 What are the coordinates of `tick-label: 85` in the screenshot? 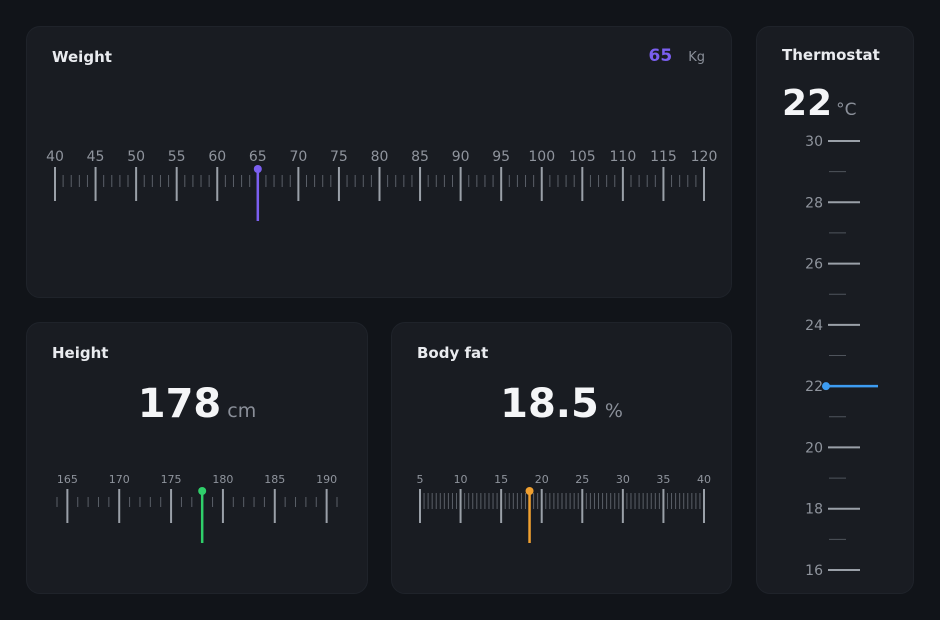 It's located at (420, 157).